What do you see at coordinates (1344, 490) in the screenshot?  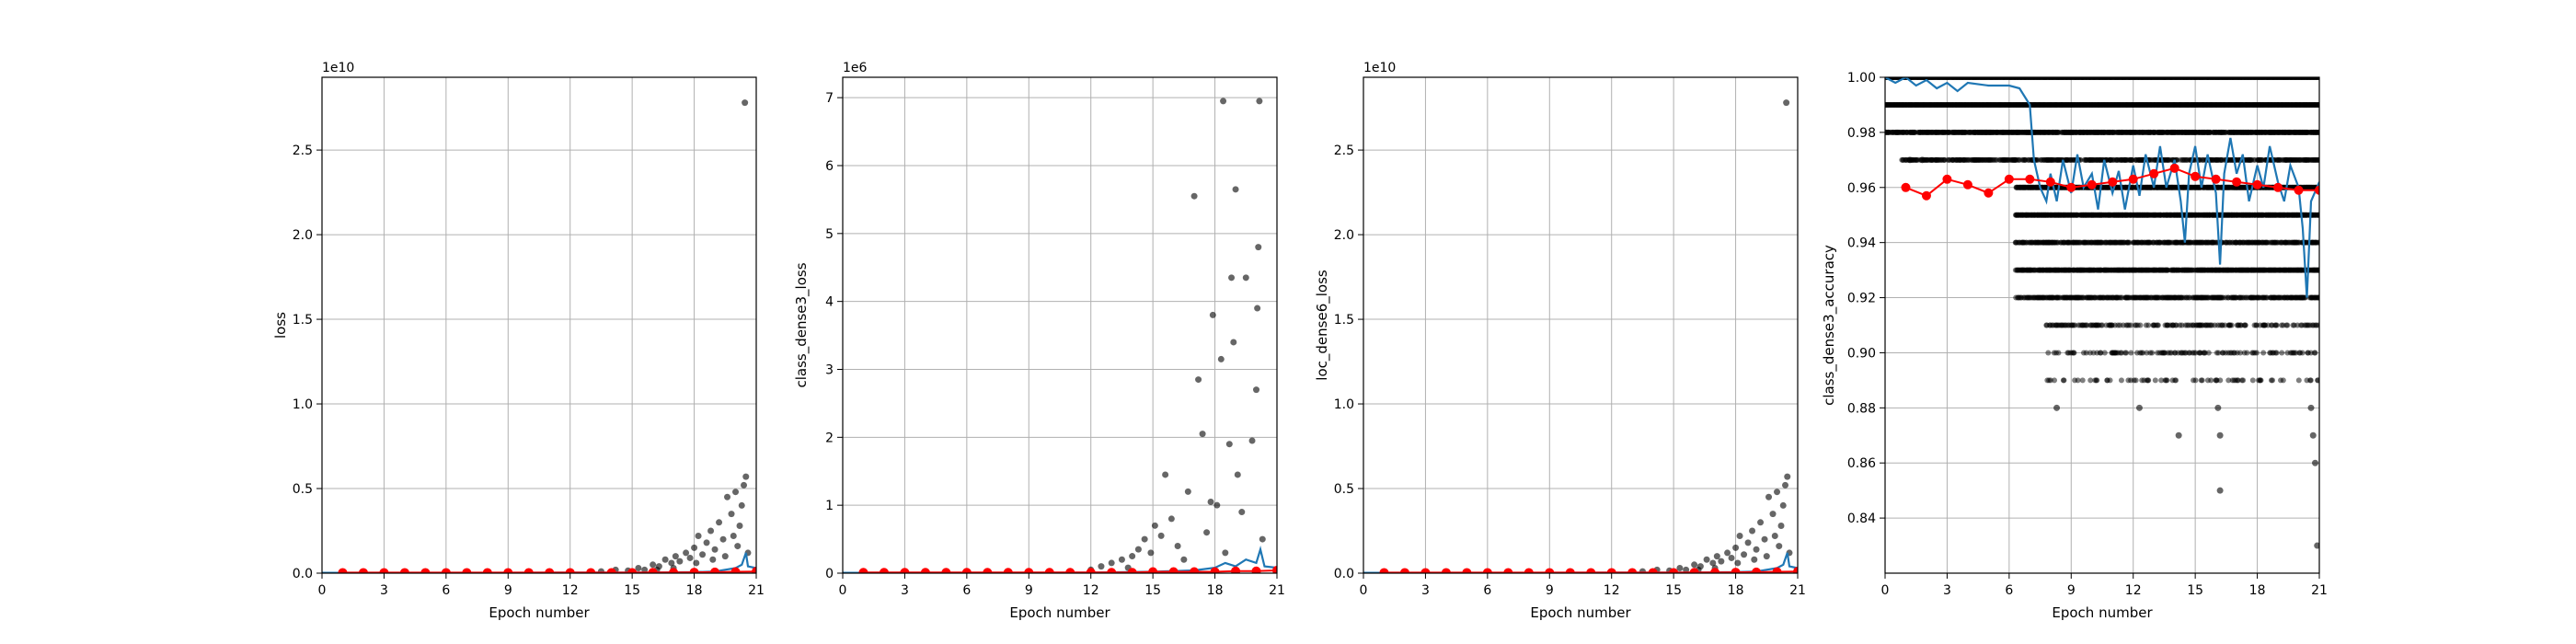 I see `y-tick-label: 0.5` at bounding box center [1344, 490].